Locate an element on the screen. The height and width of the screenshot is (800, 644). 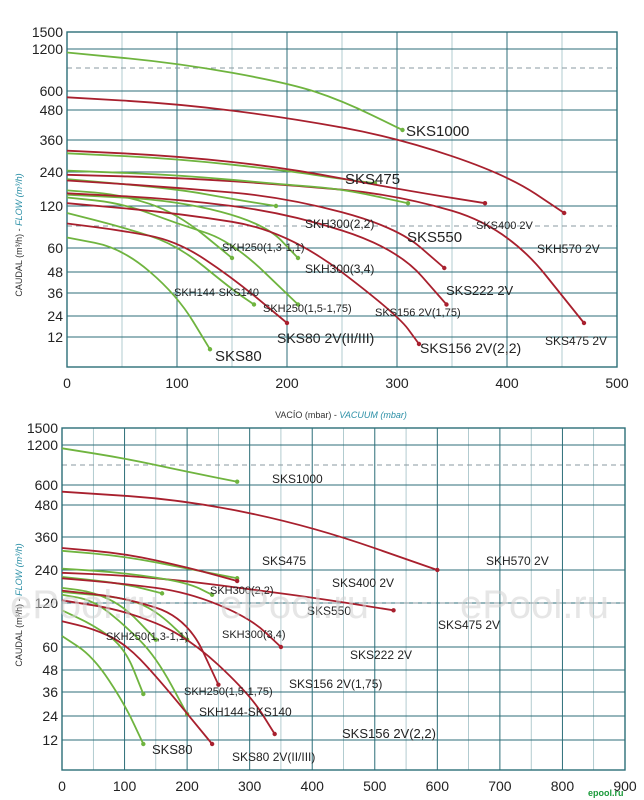
y-tick-label: 12 is located at coordinates (50, 740).